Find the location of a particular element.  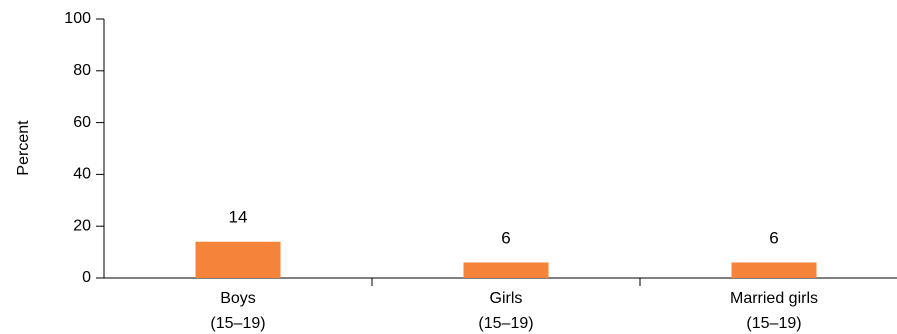

x-axis is located at coordinates (500, 281).